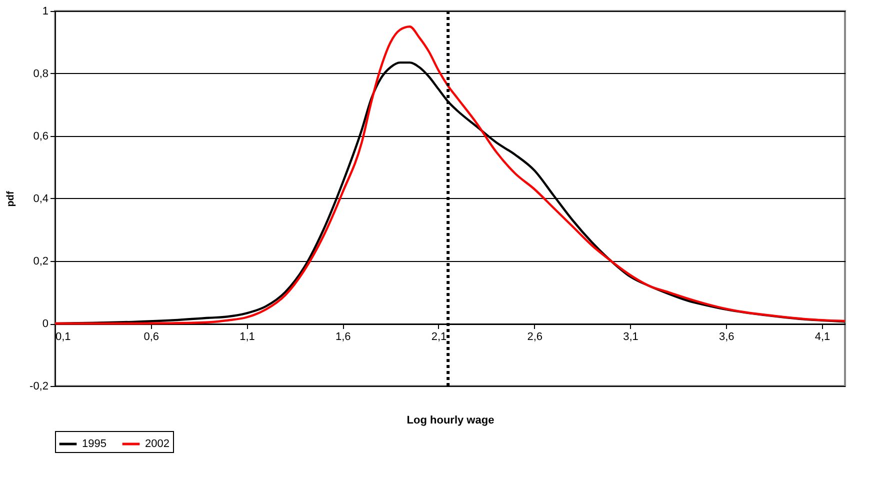  What do you see at coordinates (822, 337) in the screenshot?
I see `x-tick-label: 4,1` at bounding box center [822, 337].